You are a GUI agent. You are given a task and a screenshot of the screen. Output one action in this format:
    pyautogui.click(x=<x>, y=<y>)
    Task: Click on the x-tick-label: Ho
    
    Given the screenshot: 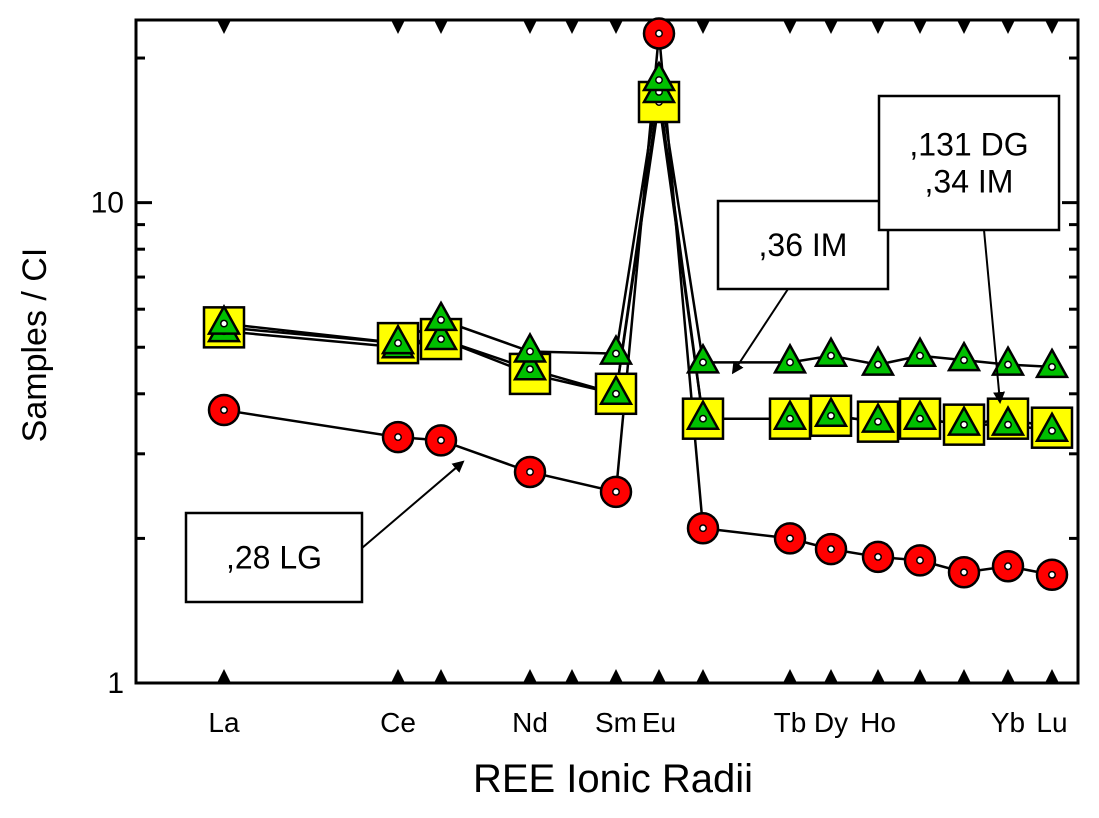 What is the action you would take?
    pyautogui.click(x=878, y=722)
    